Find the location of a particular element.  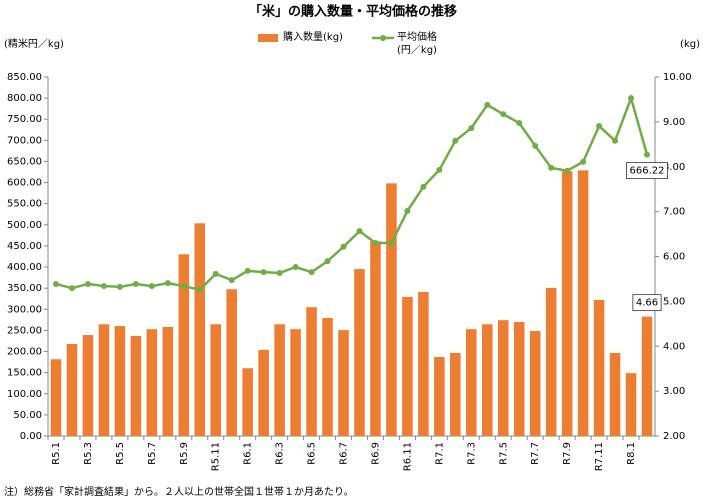

legend-label: 購入数量(kg) is located at coordinates (313, 37).